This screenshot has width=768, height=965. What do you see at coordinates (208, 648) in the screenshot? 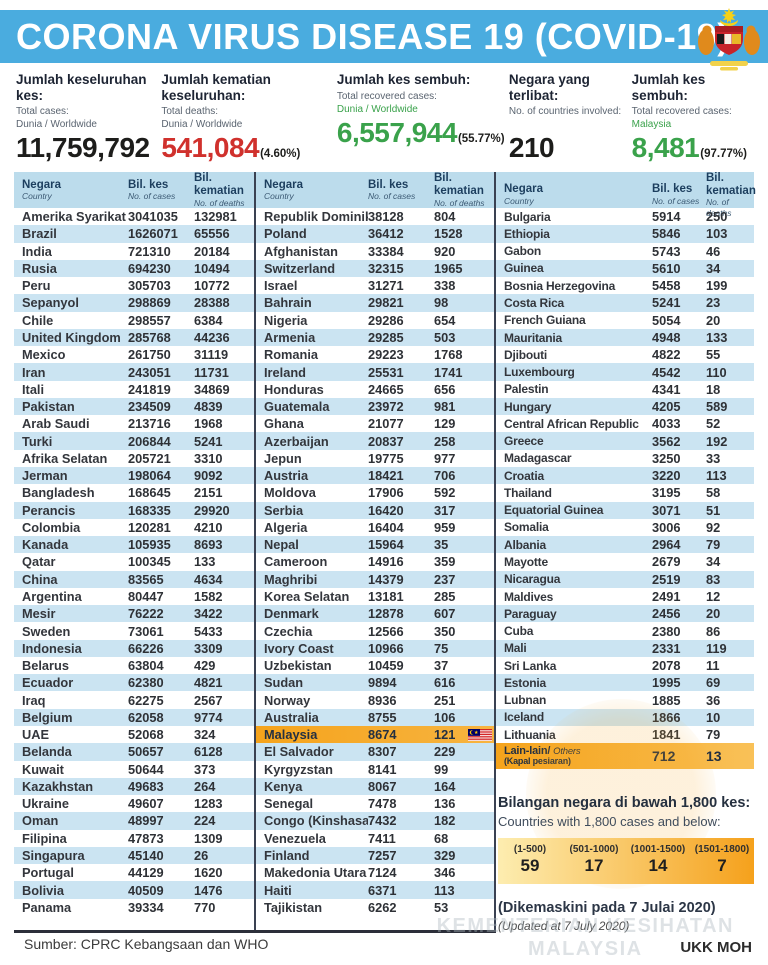
I see `deaths-value: 3309` at bounding box center [208, 648].